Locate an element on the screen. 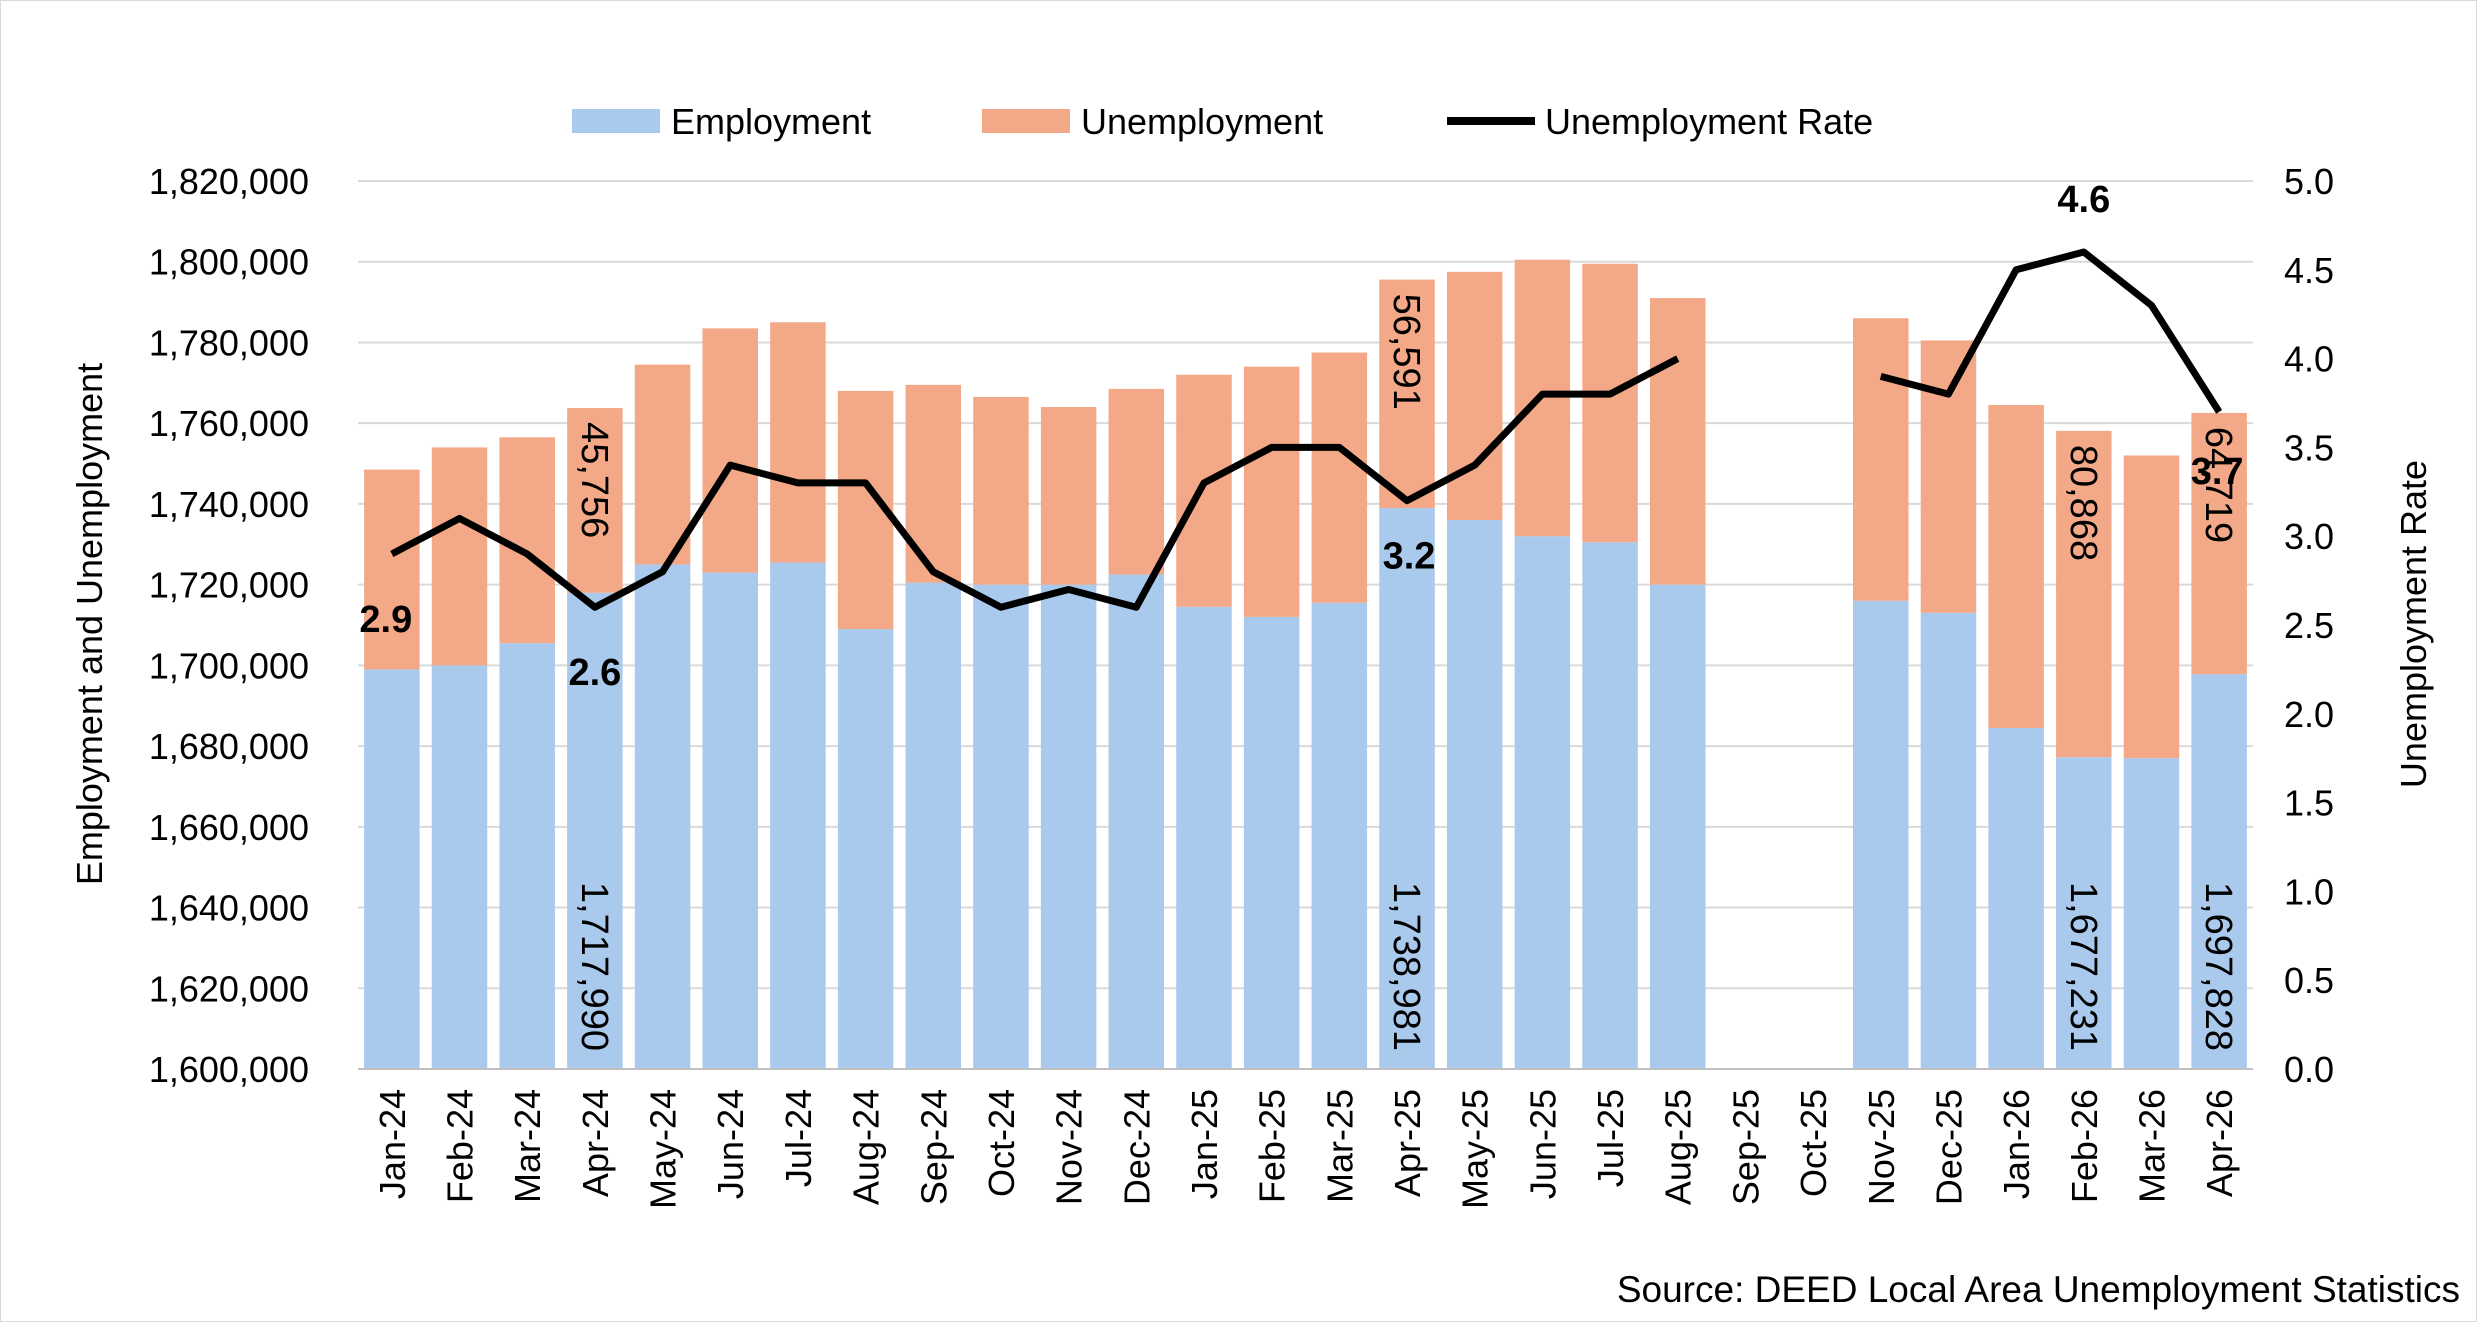 This screenshot has width=2477, height=1323. x-tick-label: Apr-25 is located at coordinates (1407, 1143).